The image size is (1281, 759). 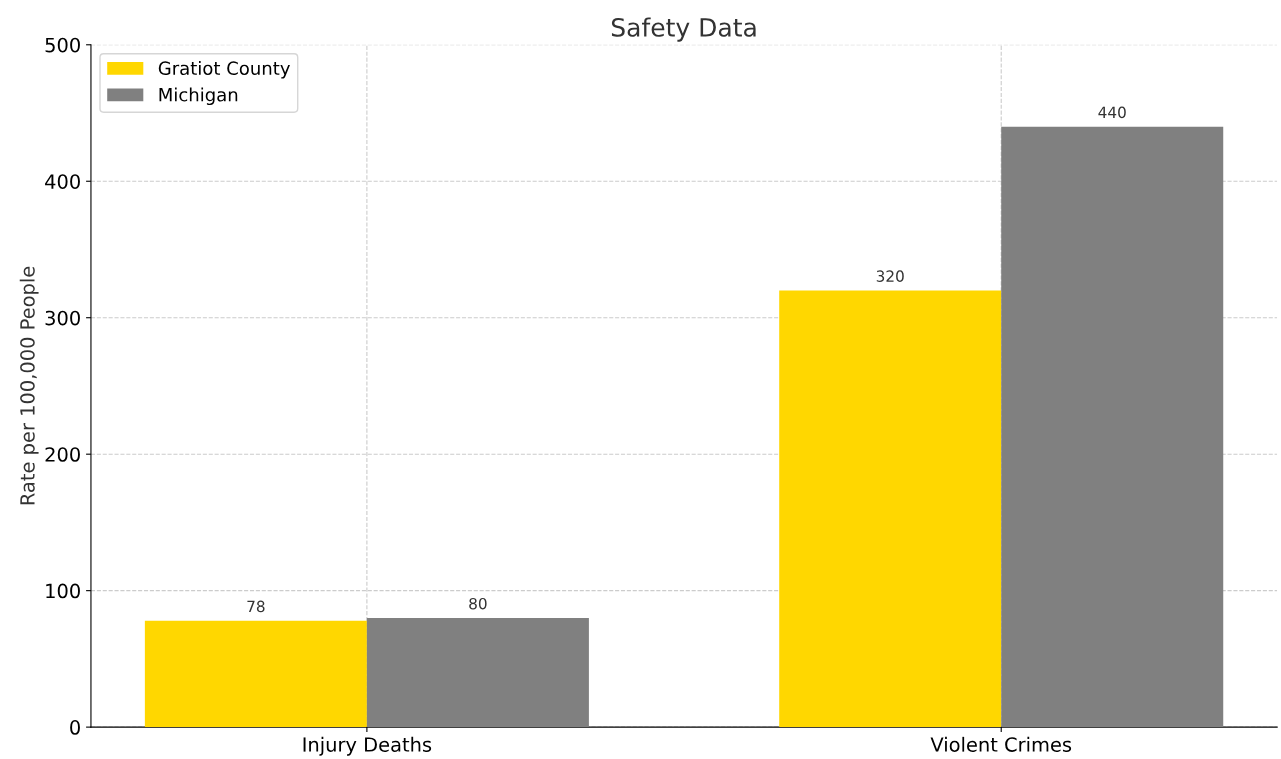 What do you see at coordinates (62, 45) in the screenshot?
I see `y-tick-label: 500` at bounding box center [62, 45].